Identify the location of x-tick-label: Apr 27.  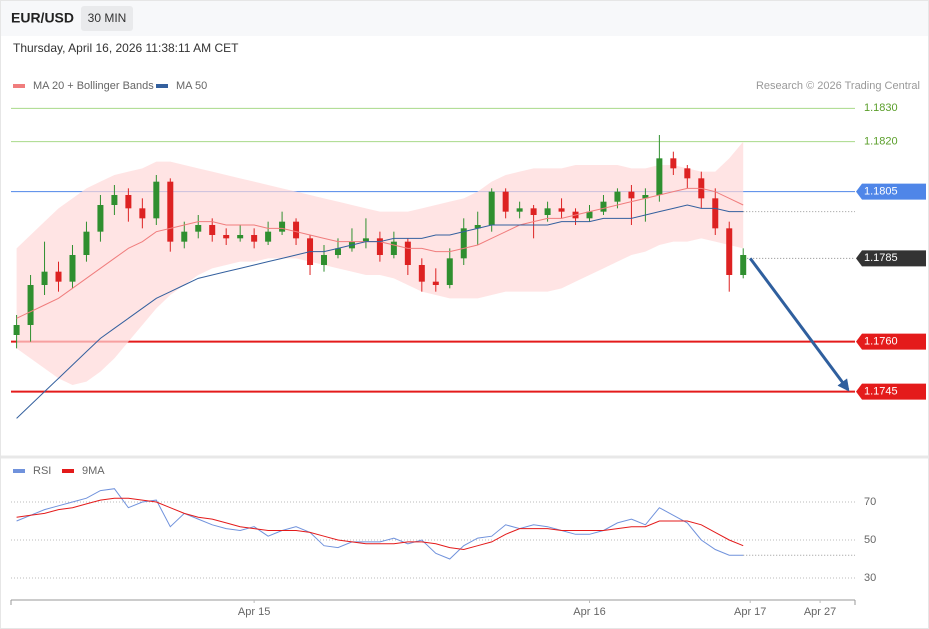
(820, 612).